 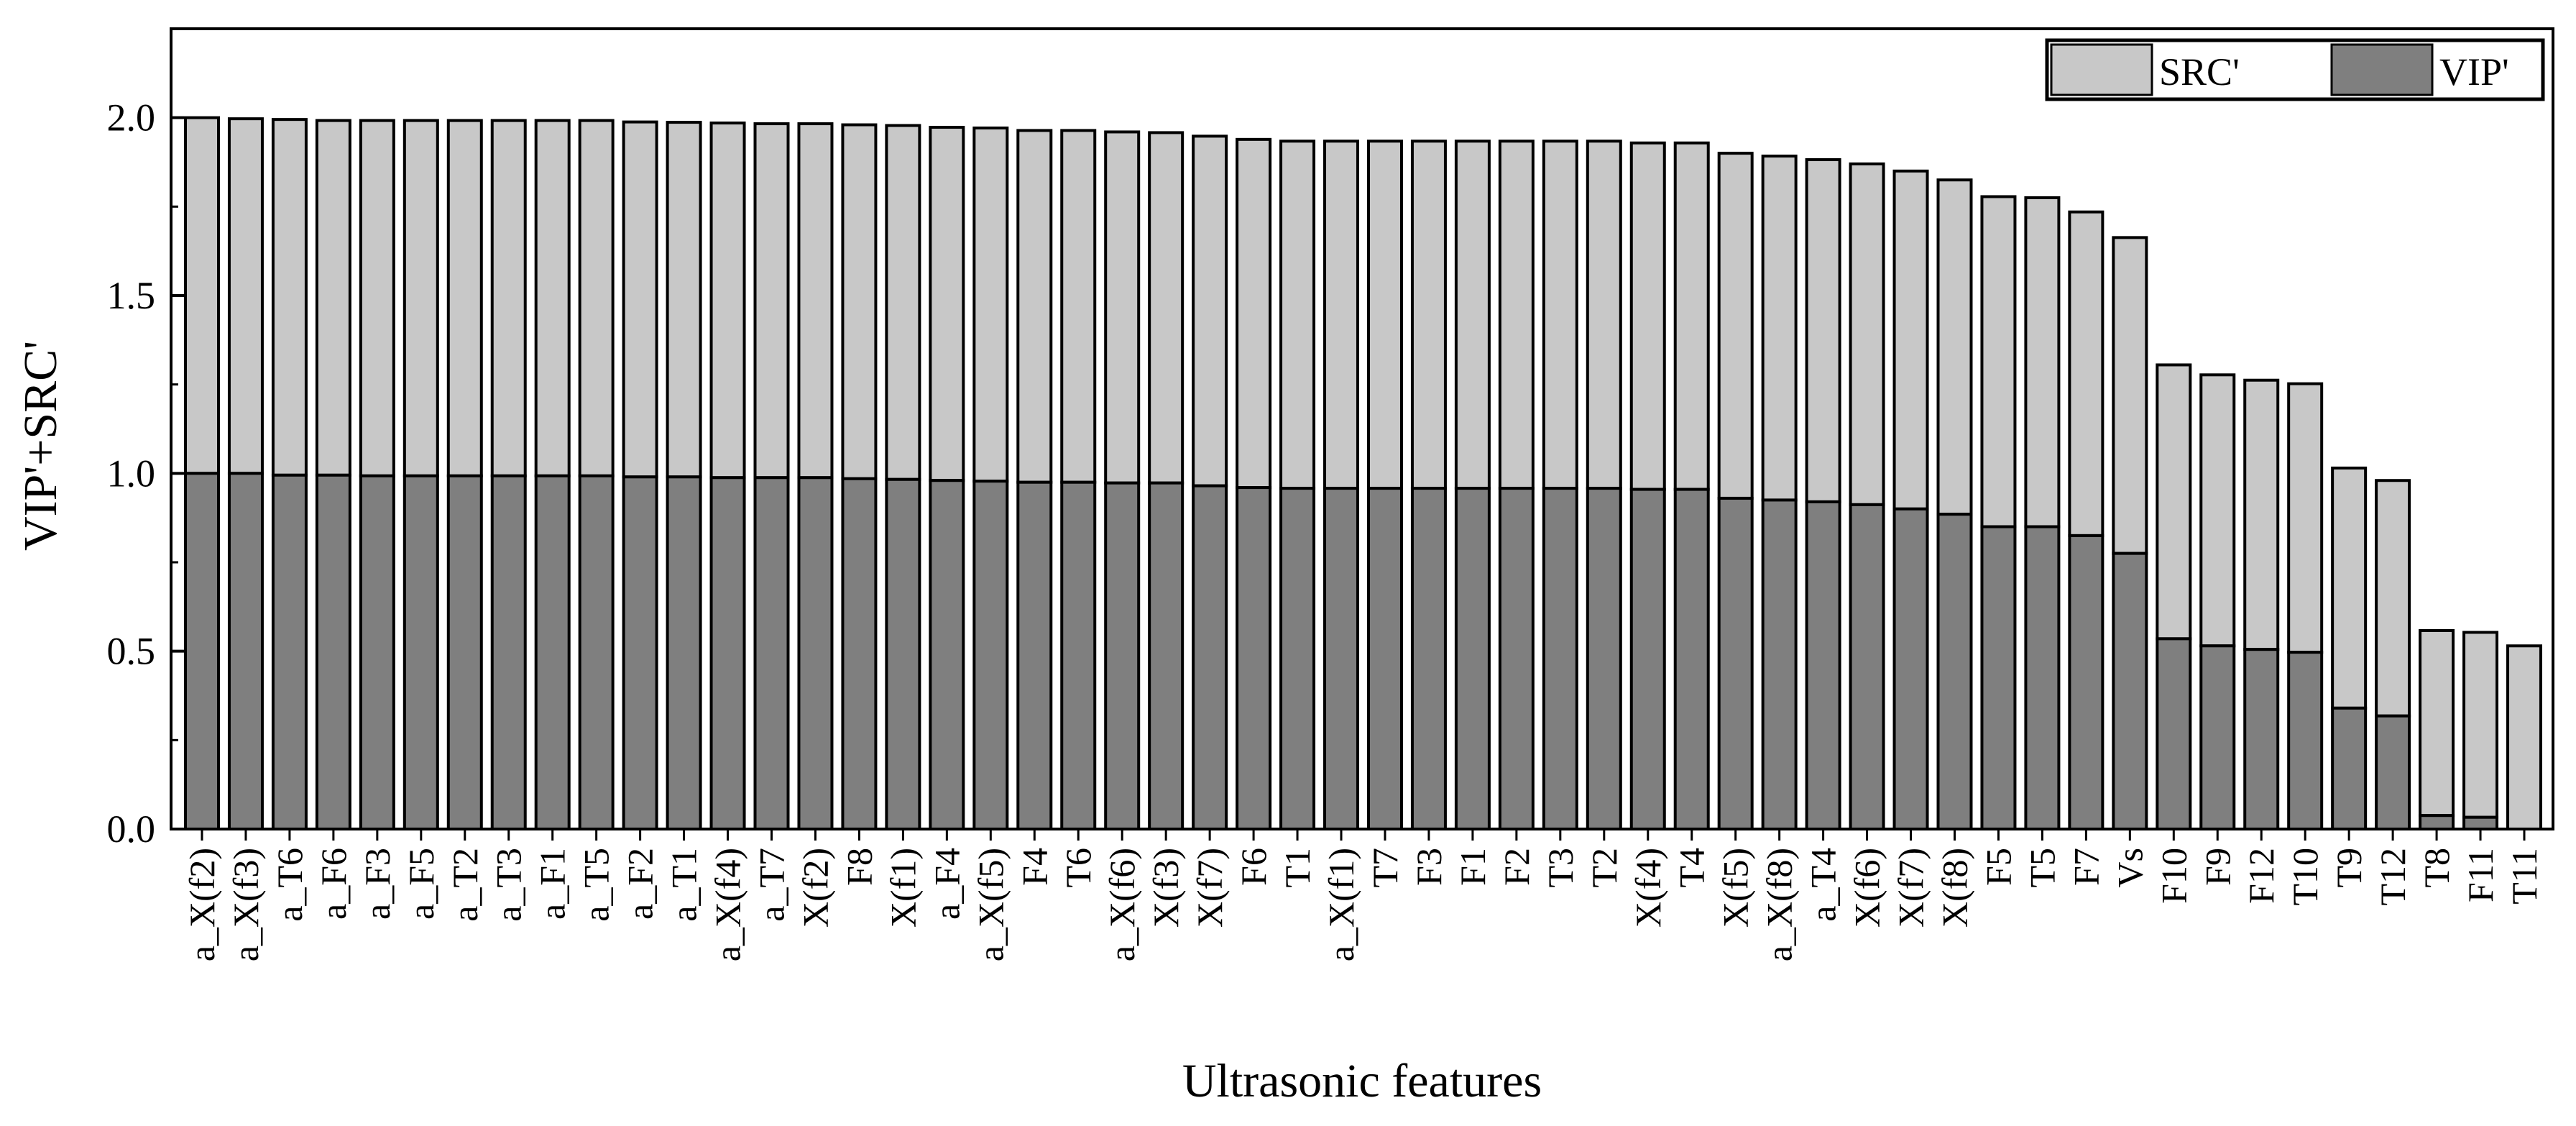 What do you see at coordinates (1560, 868) in the screenshot?
I see `x-tick-label-31: T3` at bounding box center [1560, 868].